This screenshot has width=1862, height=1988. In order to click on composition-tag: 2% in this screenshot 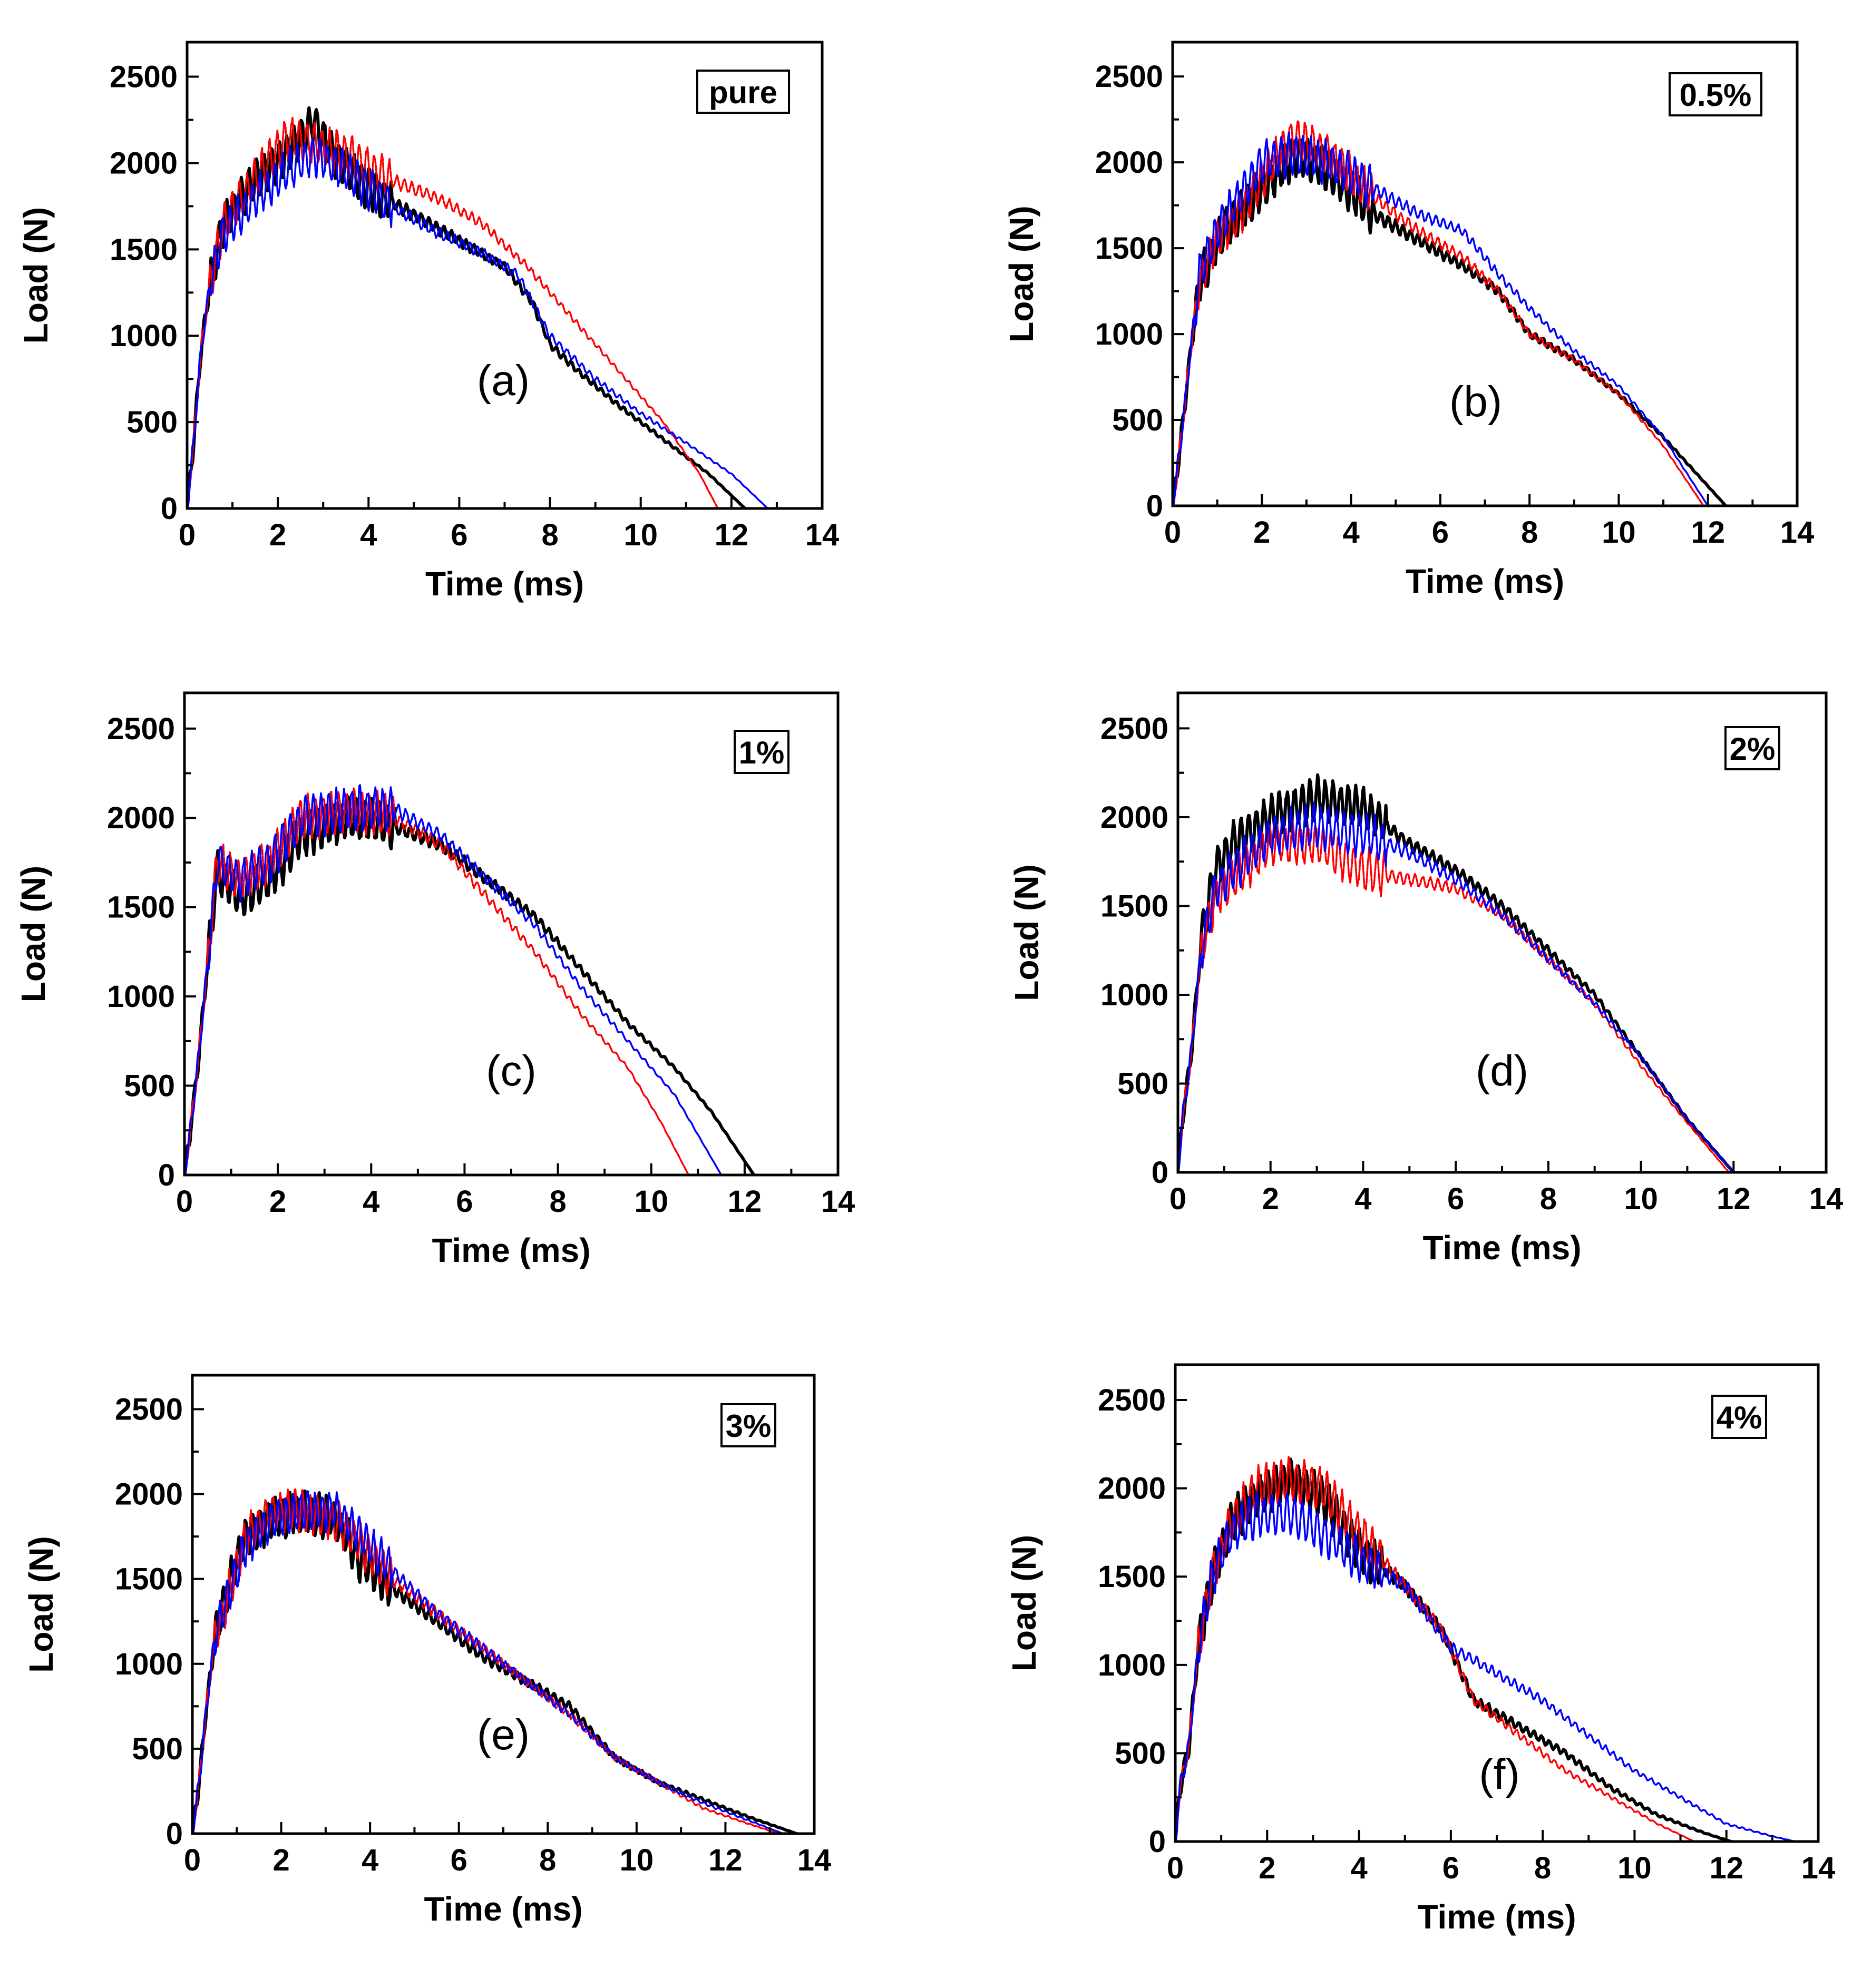, I will do `click(1753, 749)`.